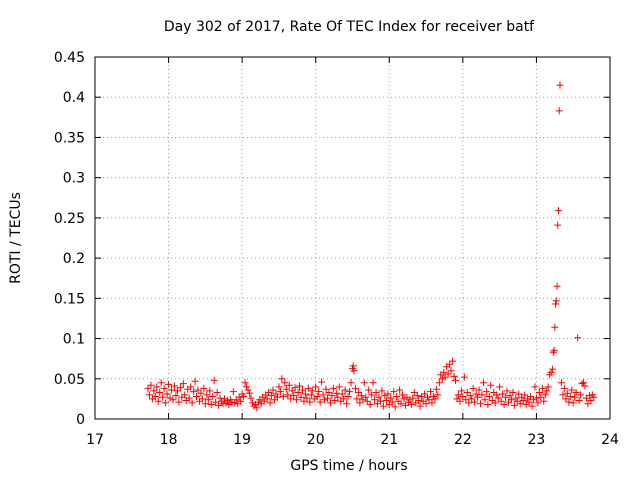 The height and width of the screenshot is (480, 640). I want to click on y-tick-label: 0.3, so click(74, 179).